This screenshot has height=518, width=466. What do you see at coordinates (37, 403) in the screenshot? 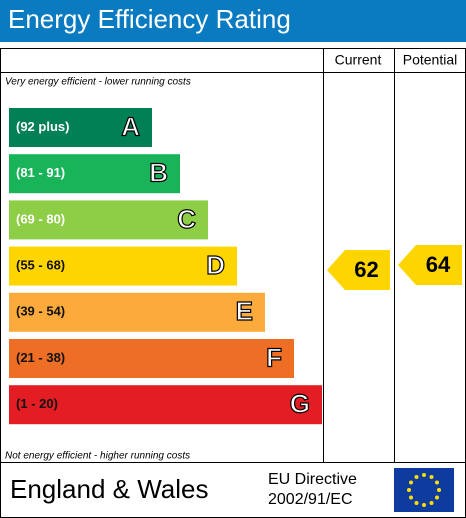
I see `band-range: (1 - 20)` at bounding box center [37, 403].